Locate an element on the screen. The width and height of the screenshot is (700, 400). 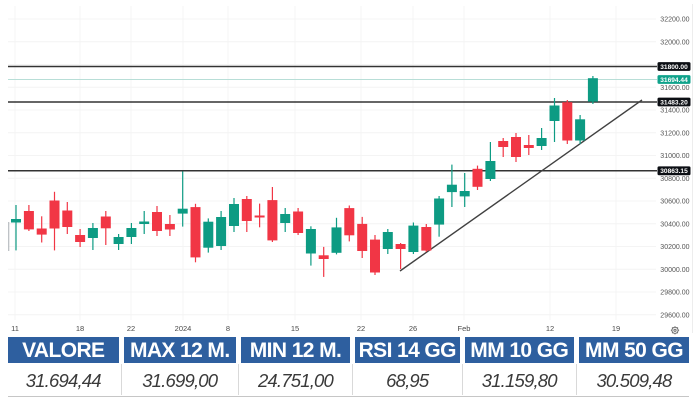
svg-text: 32200.00 is located at coordinates (674, 20).